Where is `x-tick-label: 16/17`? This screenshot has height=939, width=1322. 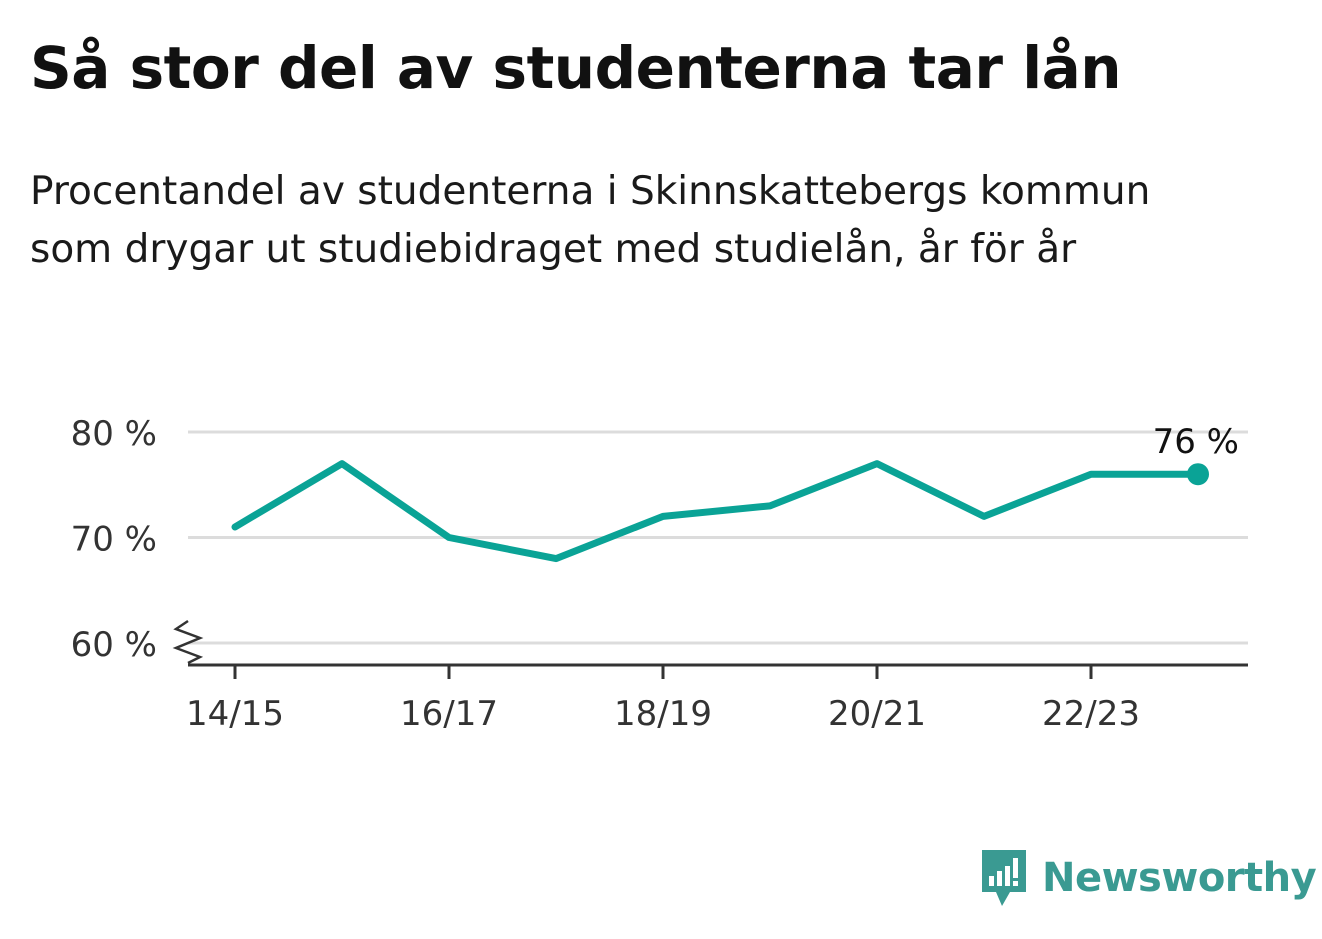 x-tick-label: 16/17 is located at coordinates (449, 714).